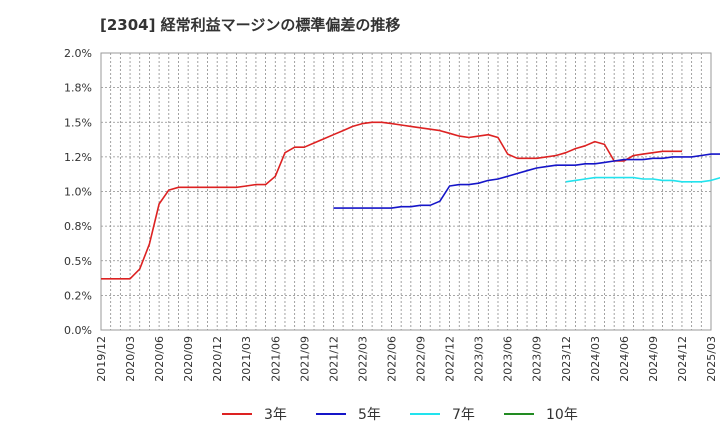  I want to click on y-tick-label: 0.5%, so click(78, 261).